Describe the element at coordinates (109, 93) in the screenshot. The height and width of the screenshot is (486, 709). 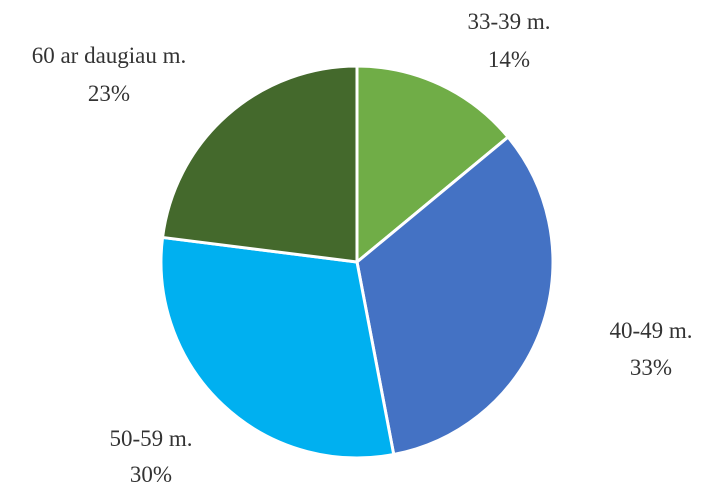
I see `slice-value-60-plus: 23%` at that location.